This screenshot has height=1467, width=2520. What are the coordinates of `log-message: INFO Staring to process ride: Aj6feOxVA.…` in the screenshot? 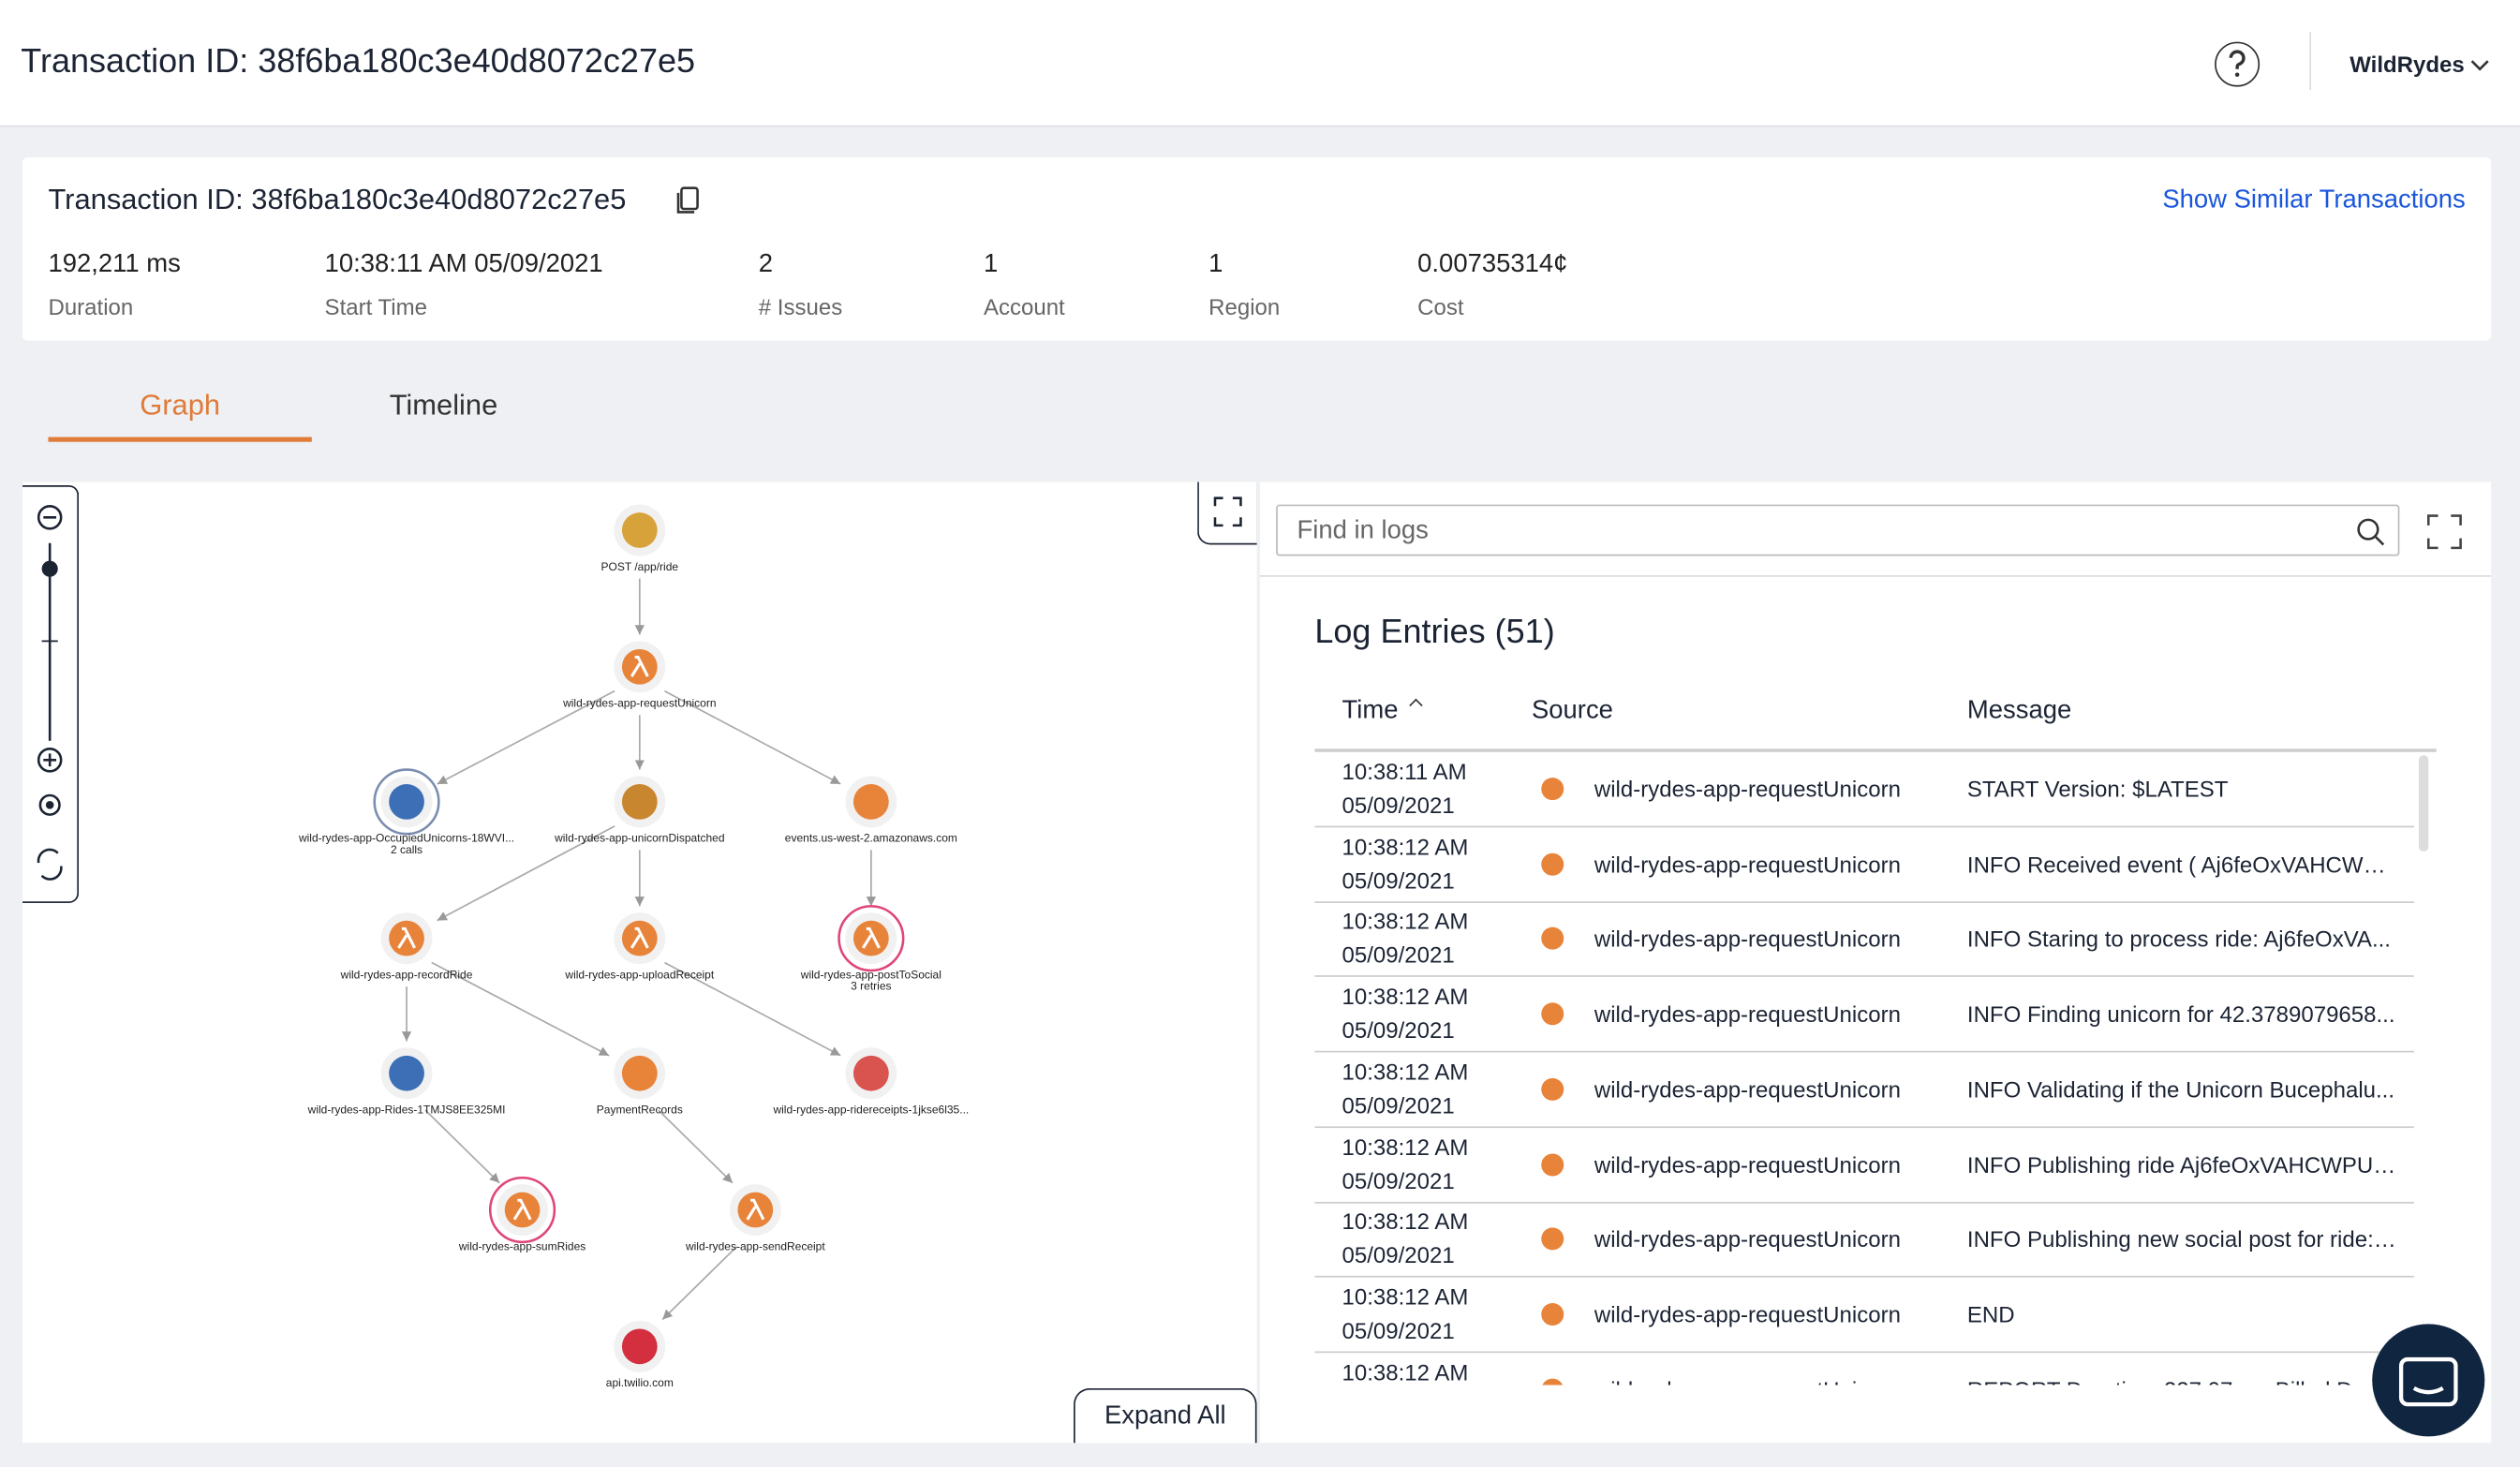 It's located at (2178, 939).